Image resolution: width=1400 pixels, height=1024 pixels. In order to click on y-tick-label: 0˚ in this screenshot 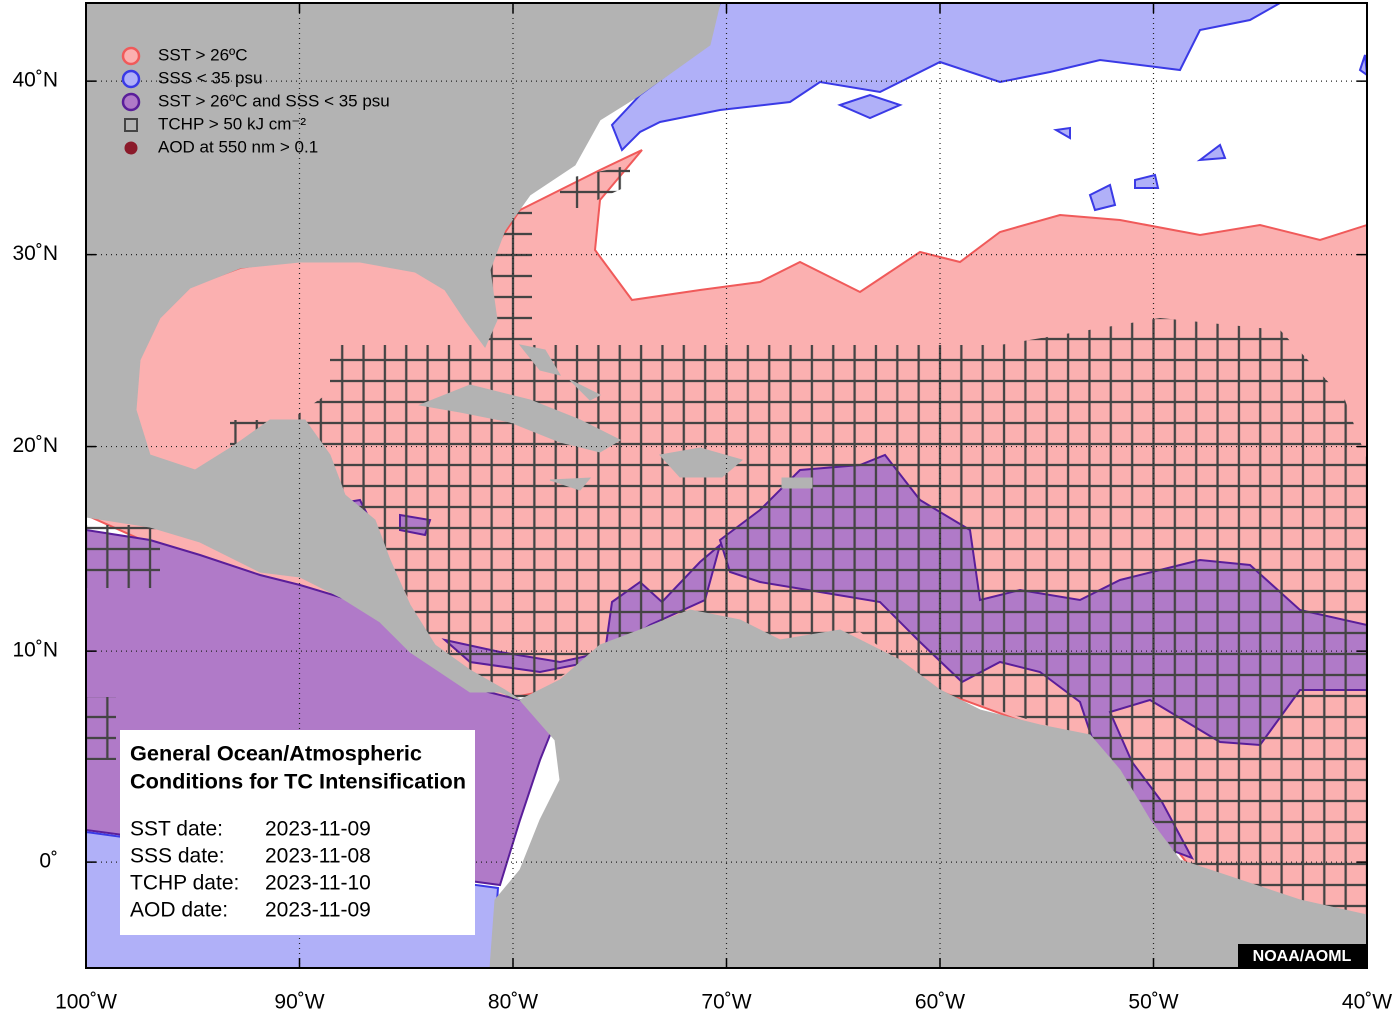, I will do `click(48, 861)`.